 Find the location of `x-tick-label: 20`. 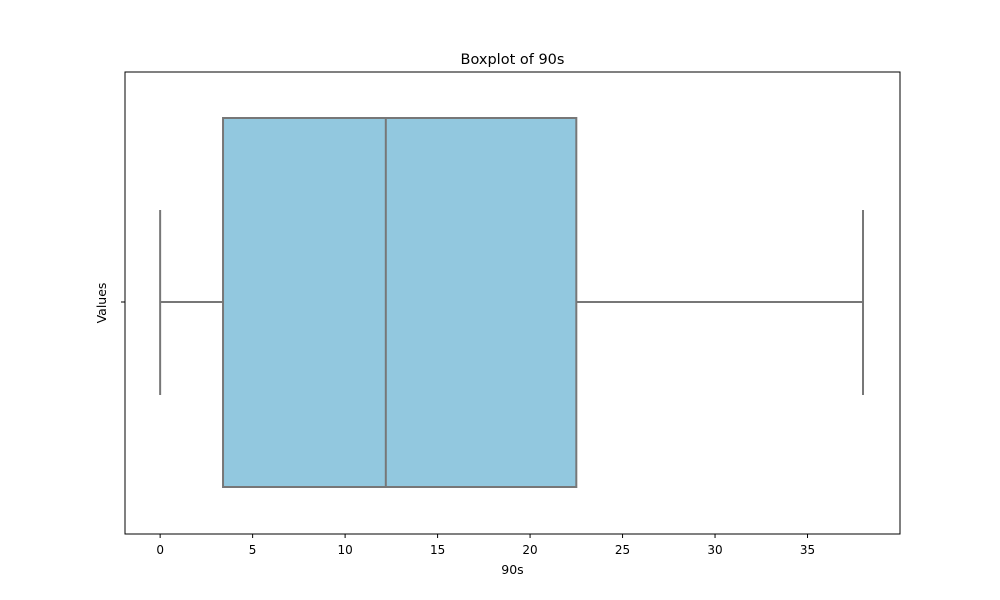

x-tick-label: 20 is located at coordinates (529, 550).